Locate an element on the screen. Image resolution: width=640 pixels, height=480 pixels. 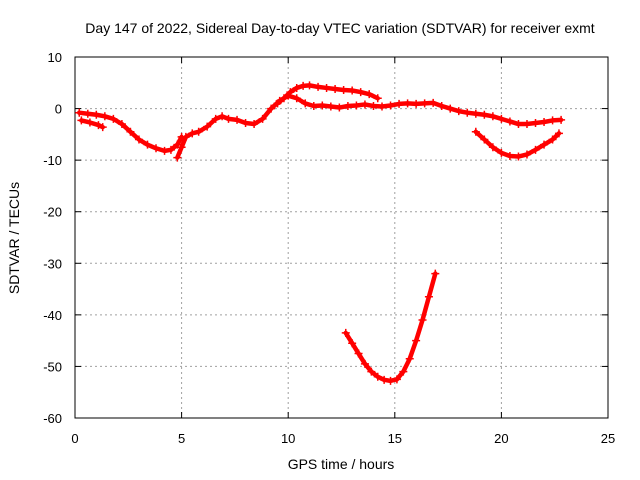
y-tick-label: -10 is located at coordinates (52, 160).